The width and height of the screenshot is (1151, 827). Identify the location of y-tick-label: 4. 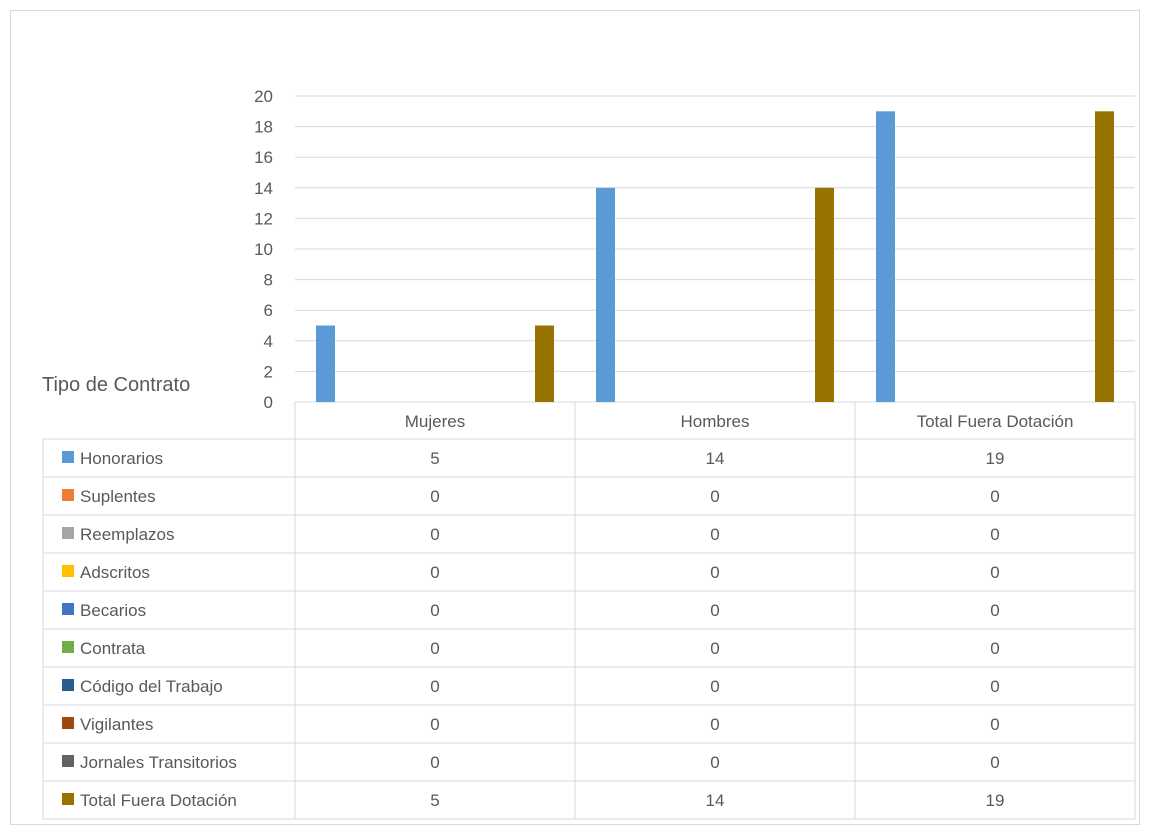
(268, 341).